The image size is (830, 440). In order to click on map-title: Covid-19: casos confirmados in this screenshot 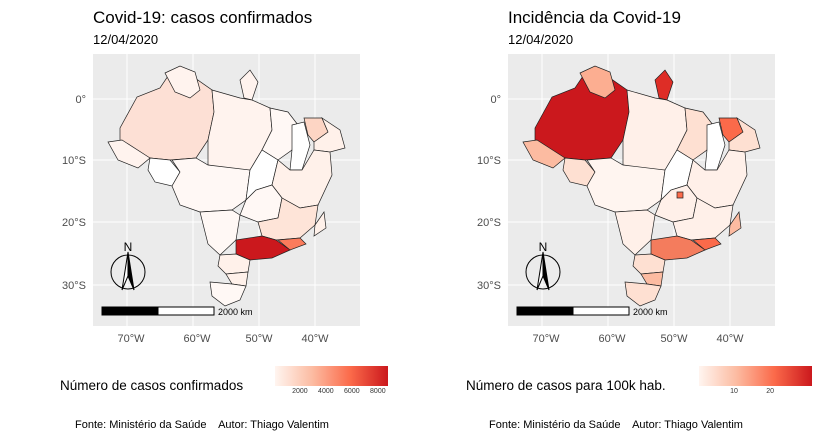, I will do `click(203, 17)`.